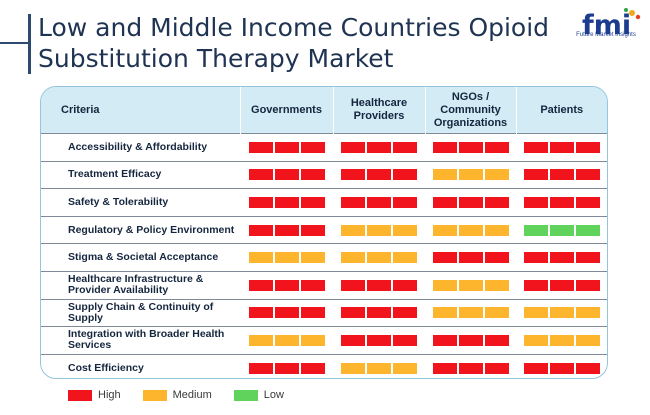  I want to click on legend-item-high: High, so click(94, 395).